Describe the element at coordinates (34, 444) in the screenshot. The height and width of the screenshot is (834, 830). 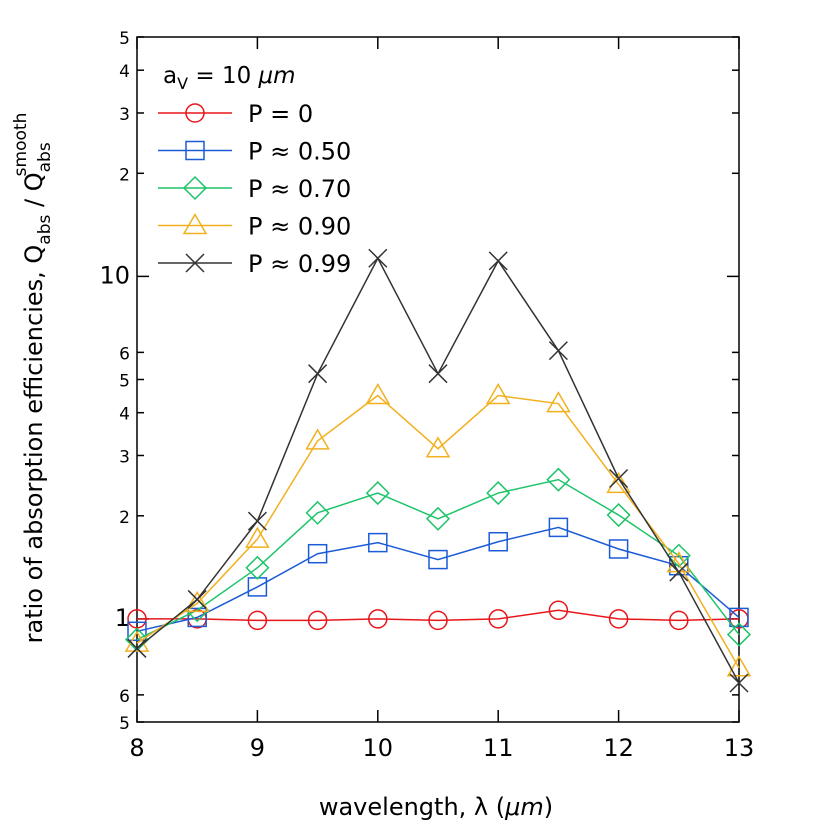
I see `y-label-part: ratio of absorption efficiencies, Q` at that location.